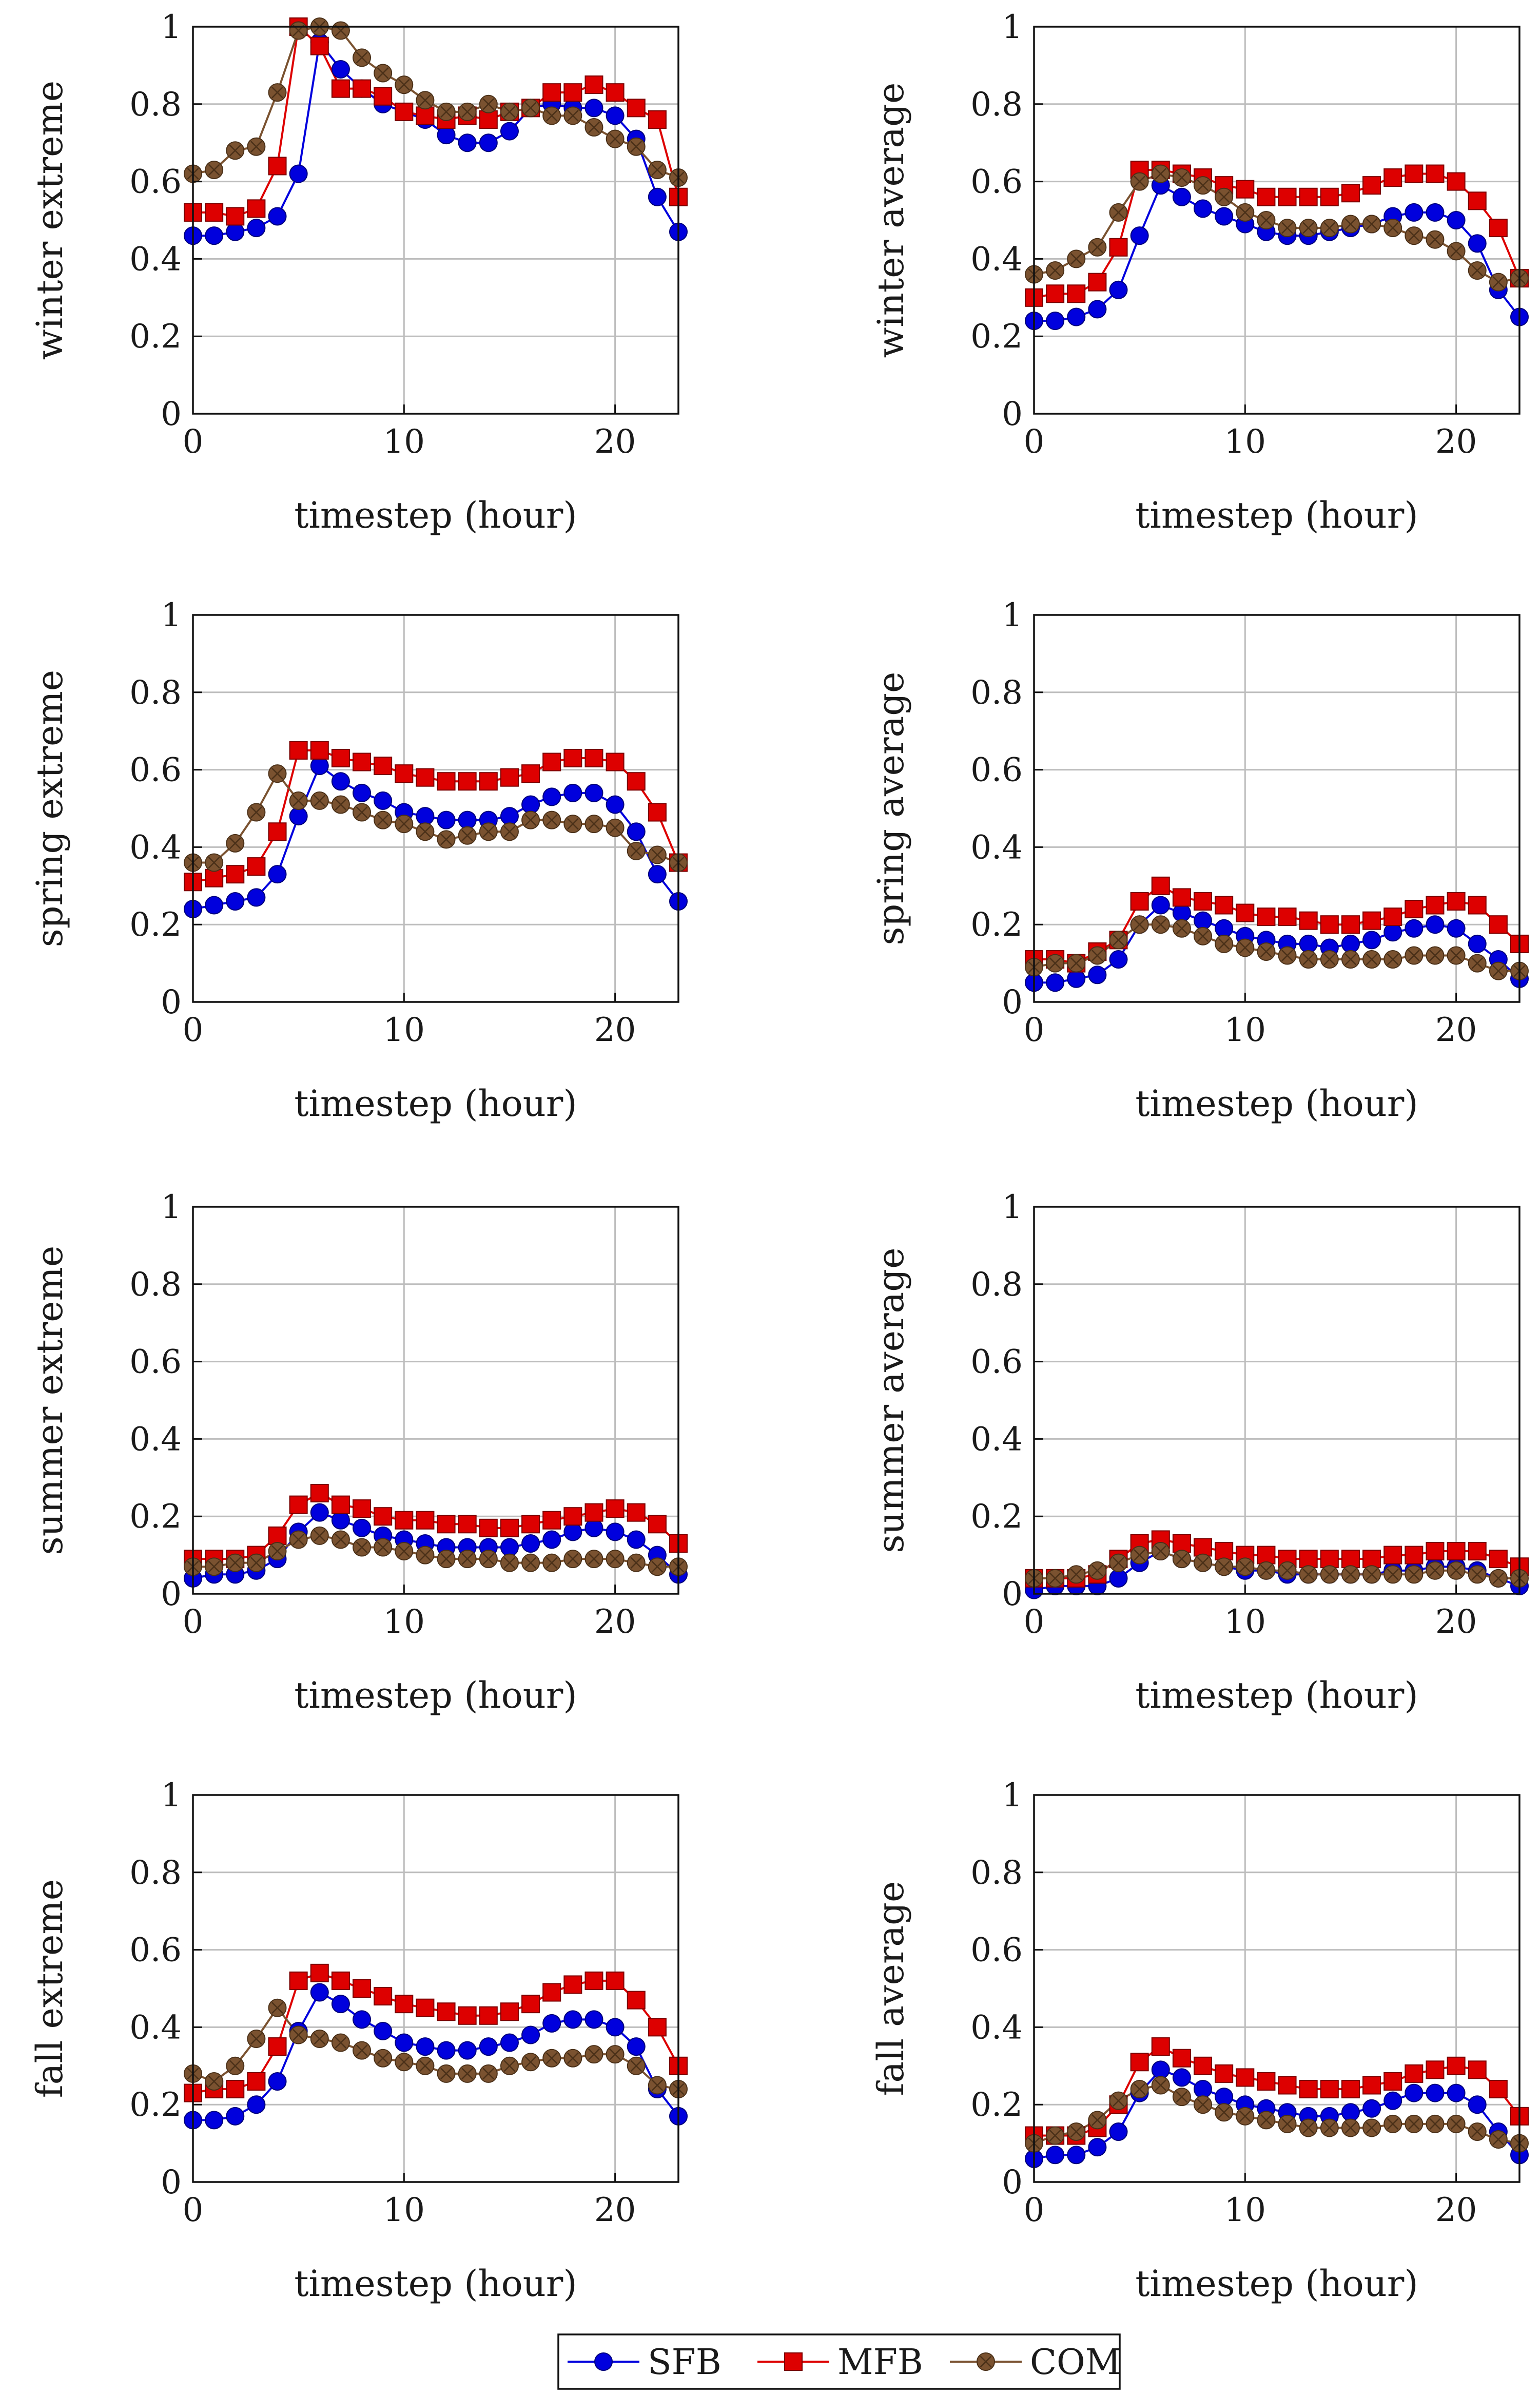 The image size is (1540, 2394). I want to click on series-points-mfb, so click(436, 2032).